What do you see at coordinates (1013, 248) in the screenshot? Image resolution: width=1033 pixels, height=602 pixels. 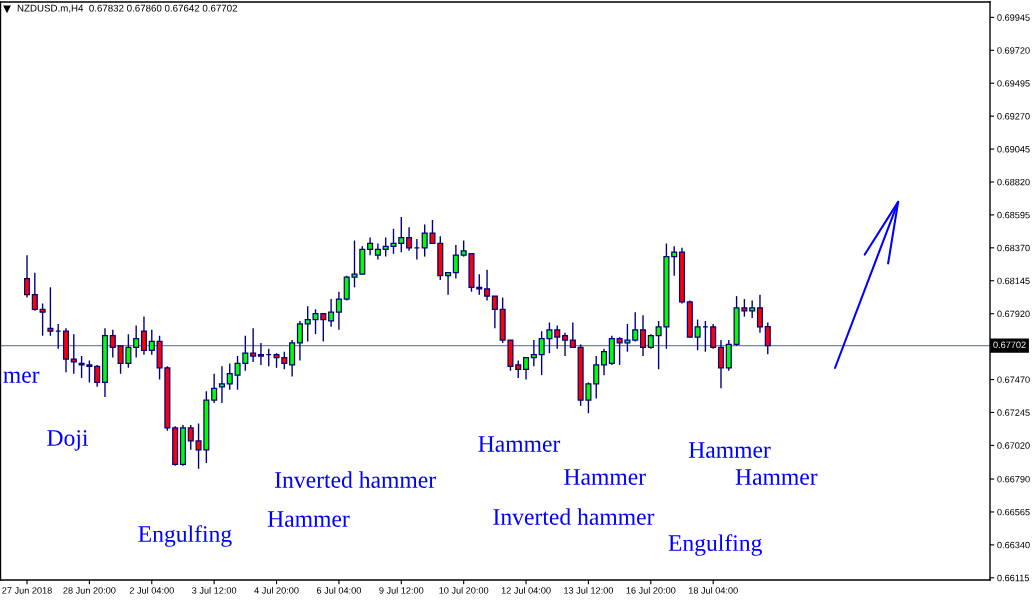 I see `y-tick-label: 0.68370` at bounding box center [1013, 248].